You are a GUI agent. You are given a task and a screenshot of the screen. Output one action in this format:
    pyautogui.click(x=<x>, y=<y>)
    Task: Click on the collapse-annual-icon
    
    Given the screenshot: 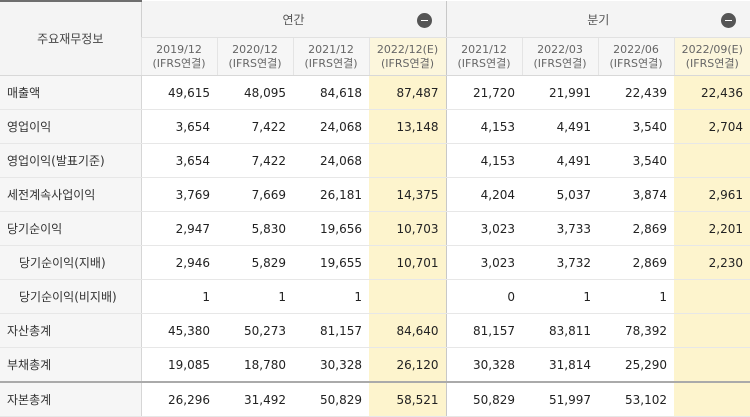 What is the action you would take?
    pyautogui.click(x=424, y=20)
    